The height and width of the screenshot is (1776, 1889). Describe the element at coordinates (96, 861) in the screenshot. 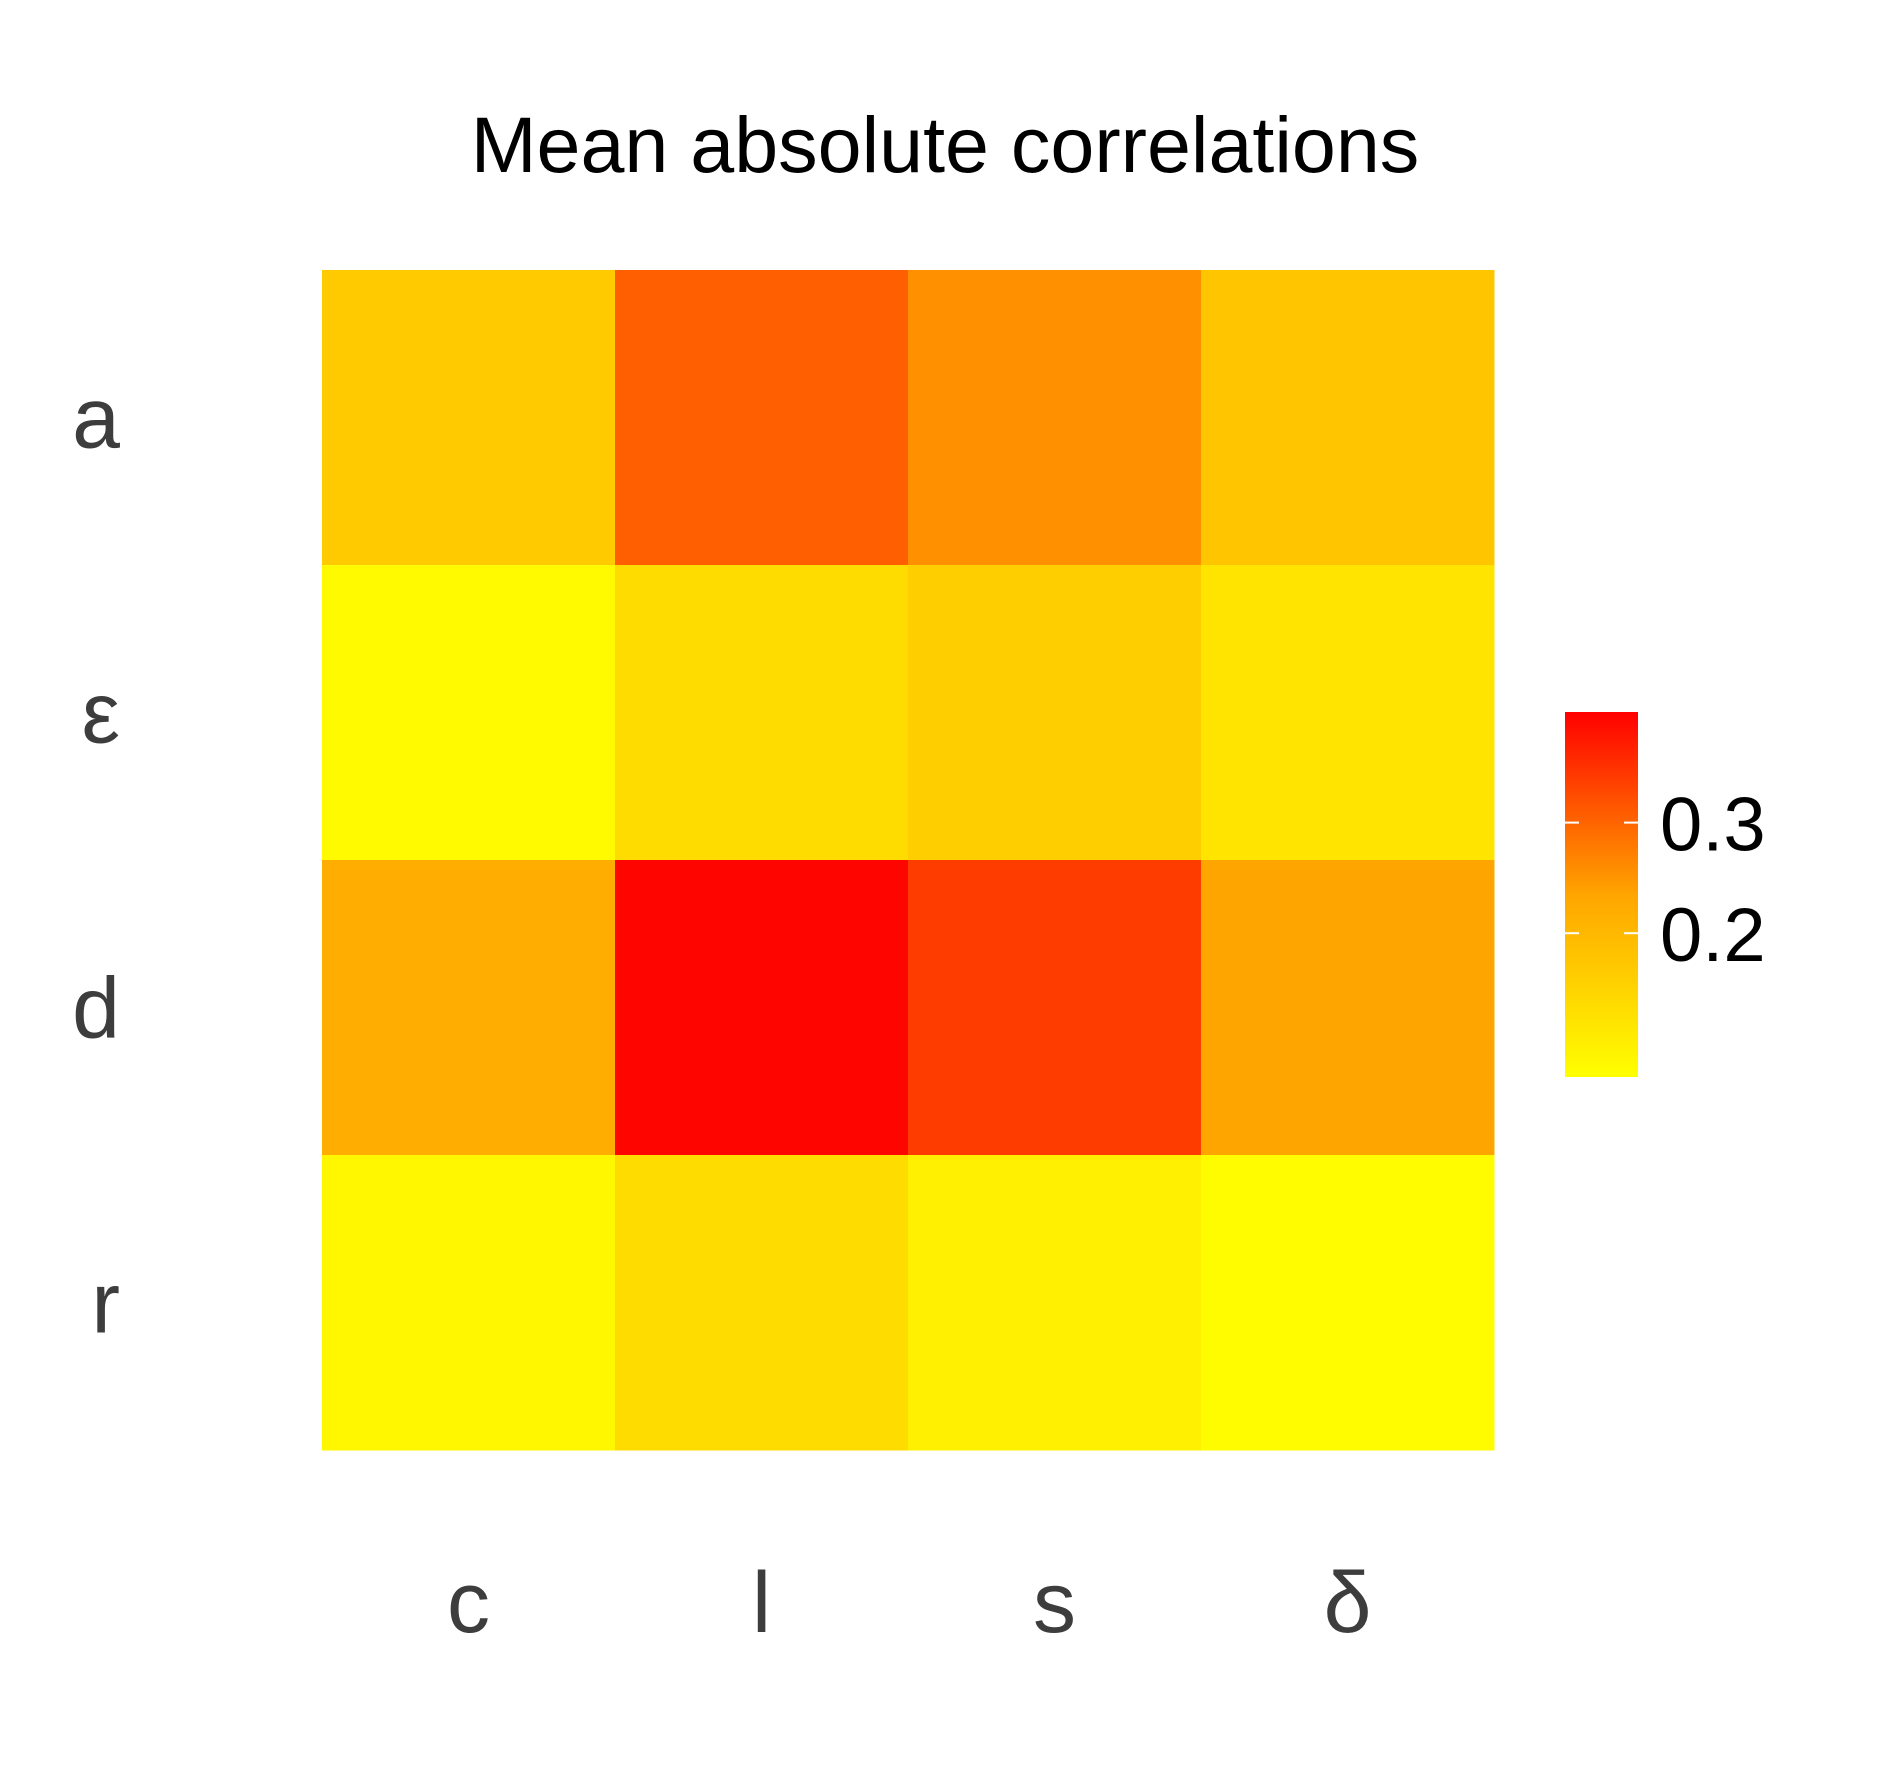

I see `y-axis-labels: a ε d r` at that location.